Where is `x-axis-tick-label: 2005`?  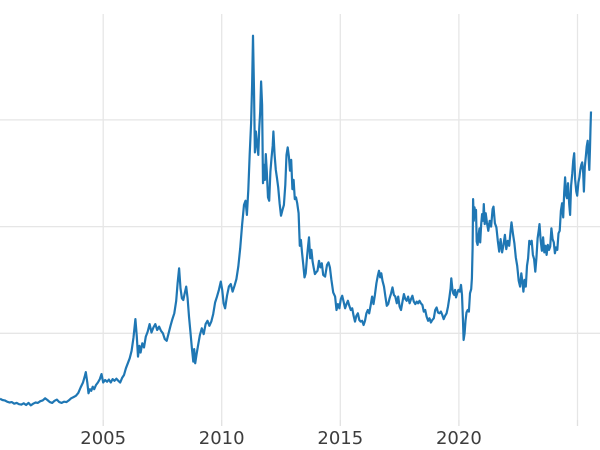
x-axis-tick-label: 2005 is located at coordinates (103, 438).